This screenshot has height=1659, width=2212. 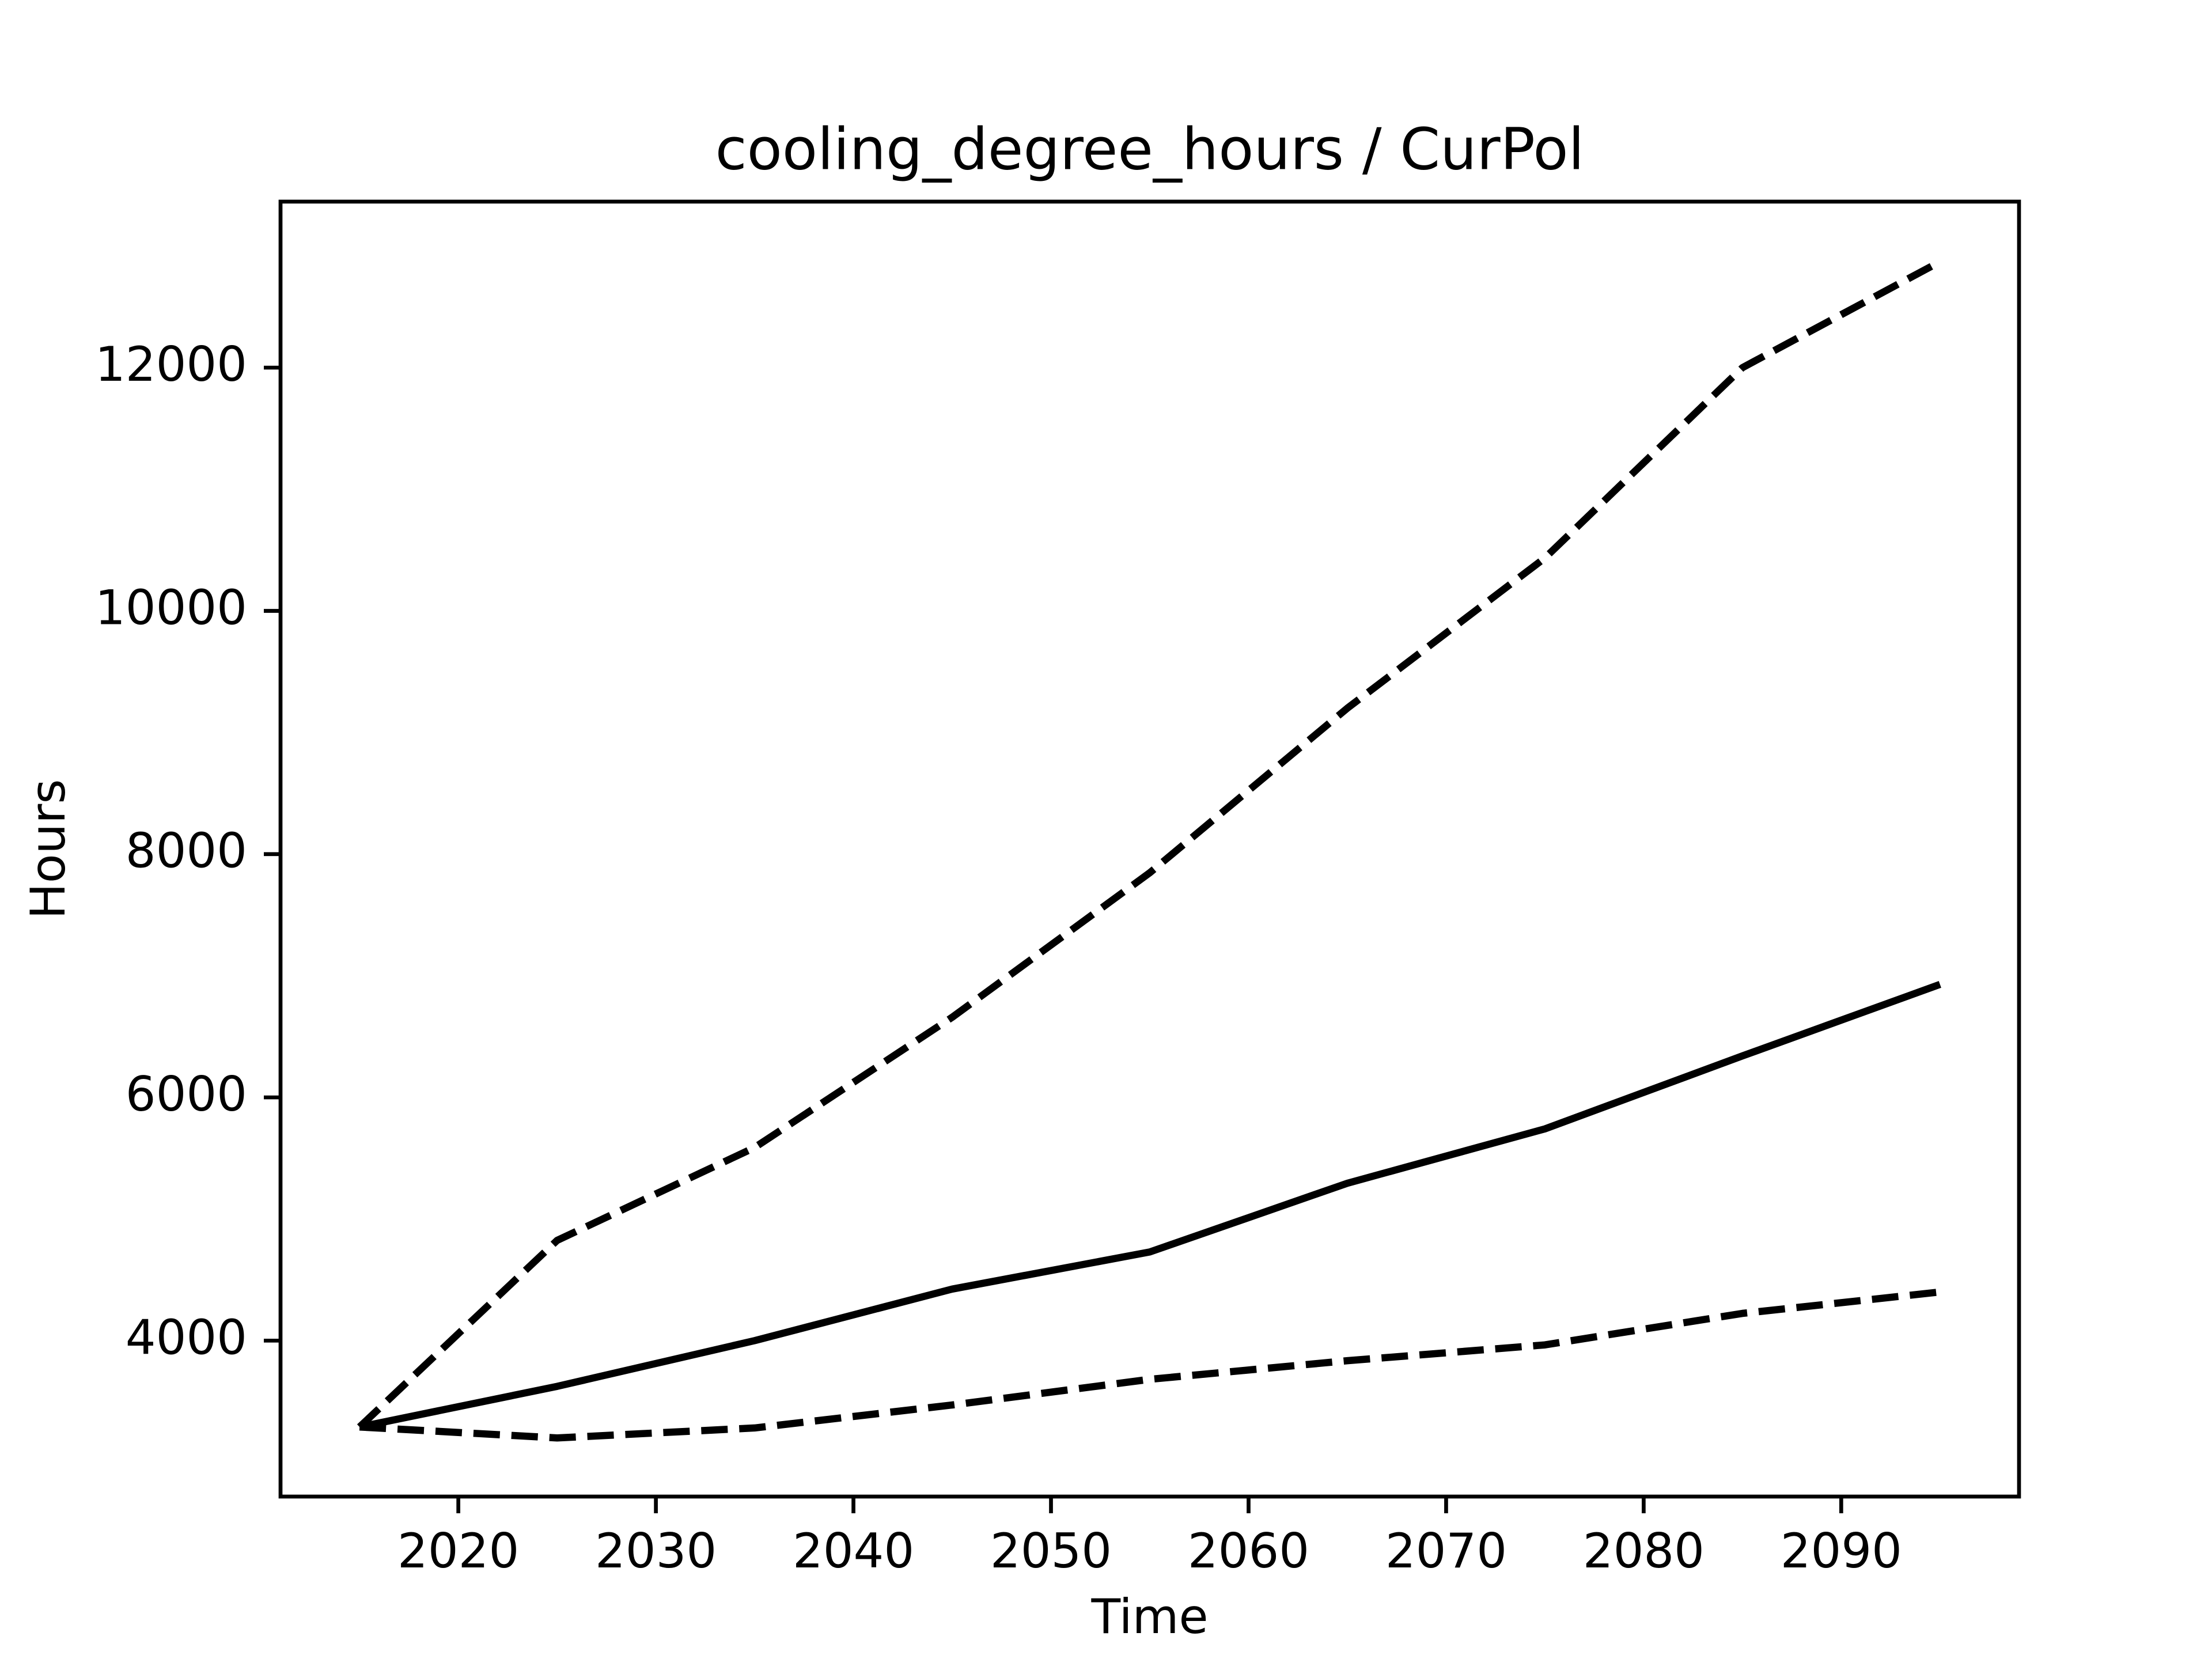 I want to click on x-tick-label: 2060, so click(x=1248, y=1551).